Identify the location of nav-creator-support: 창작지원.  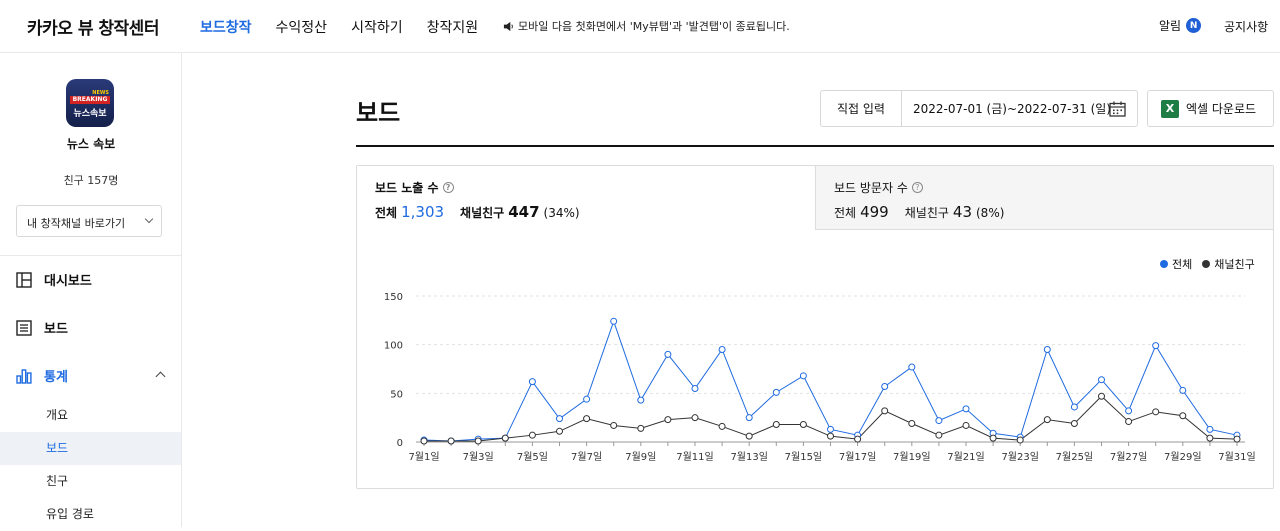
(452, 28).